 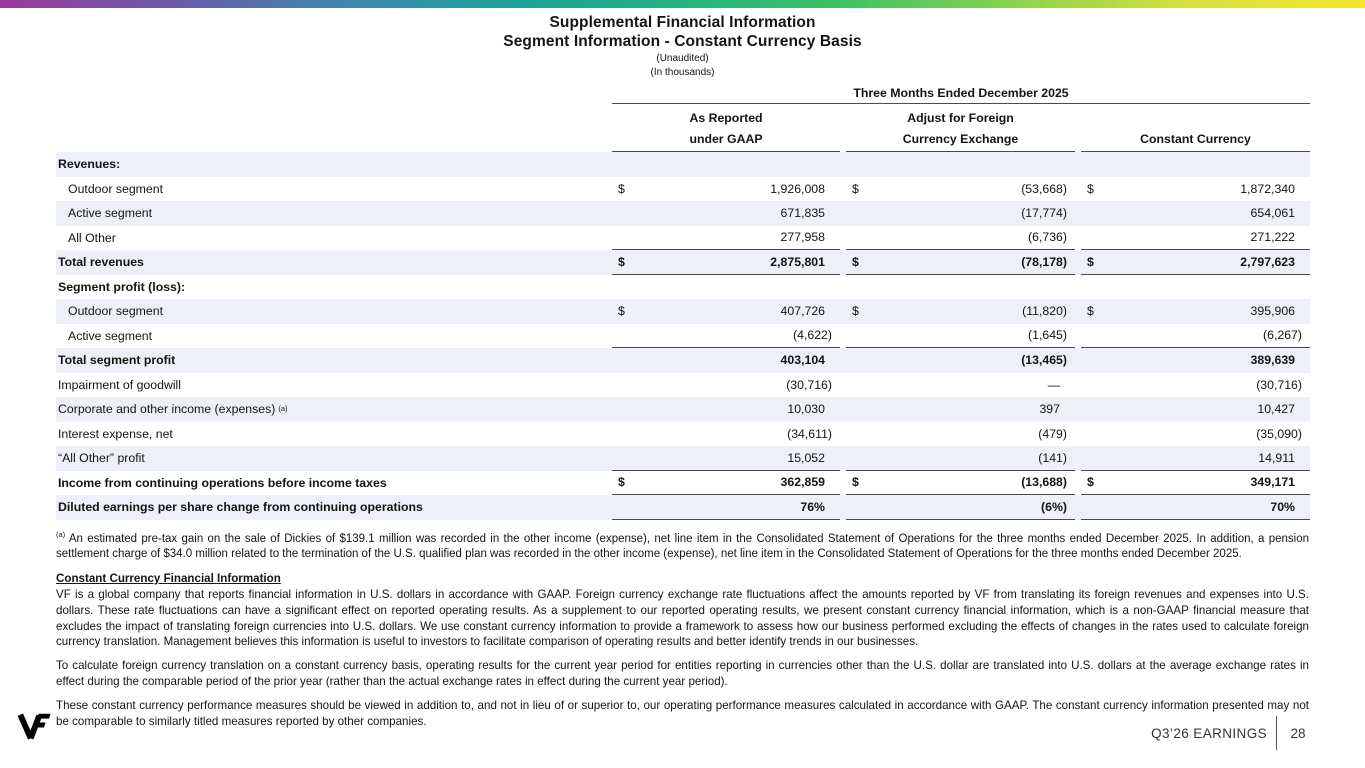 I want to click on row-label: Revenues:, so click(x=89, y=164).